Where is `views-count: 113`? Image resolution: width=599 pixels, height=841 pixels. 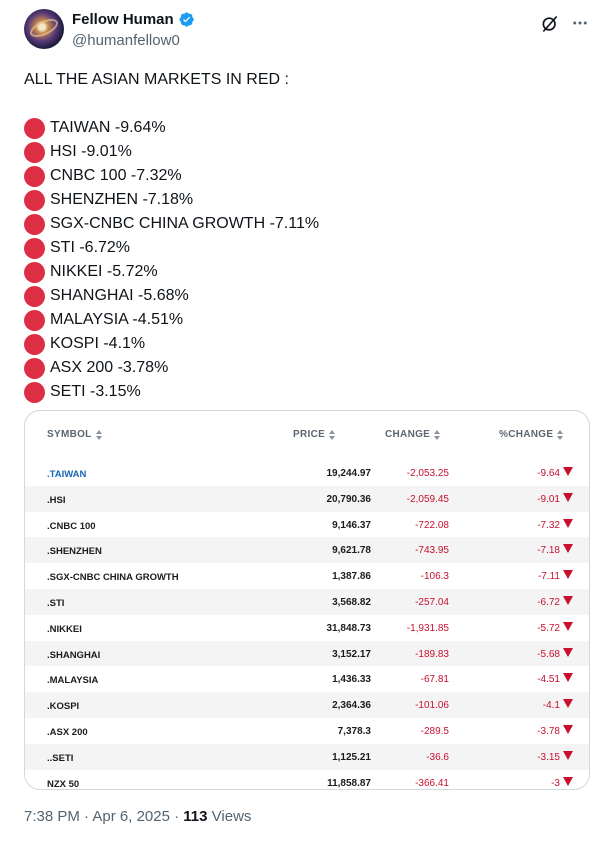 views-count: 113 is located at coordinates (195, 816).